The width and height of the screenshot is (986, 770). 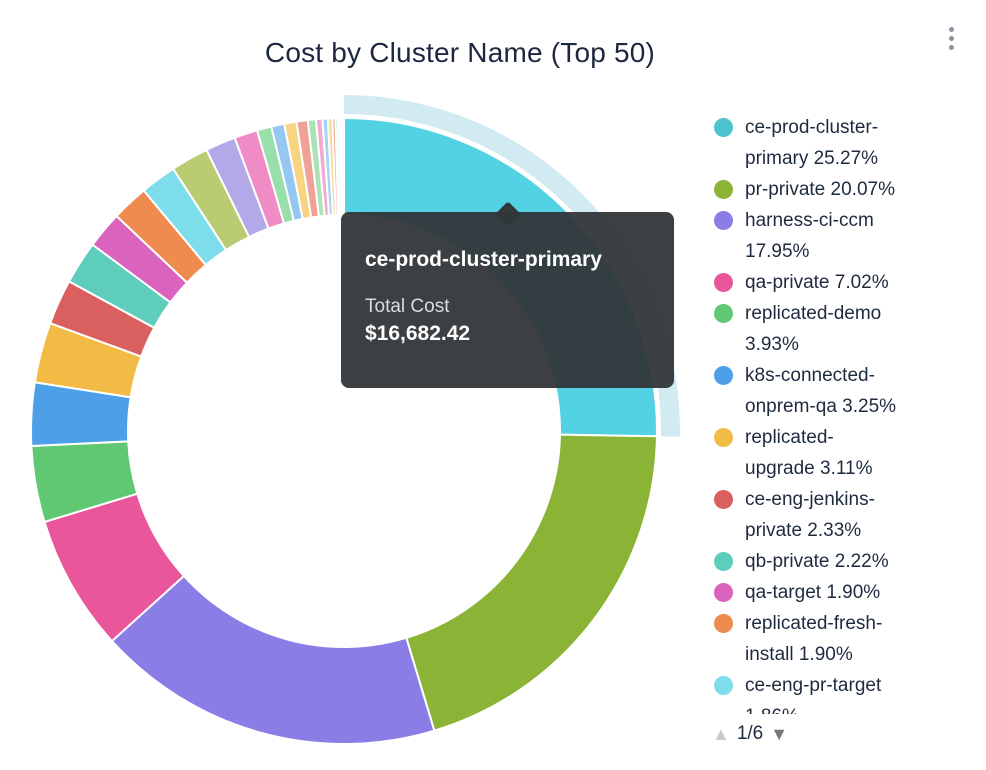 I want to click on legend-item: pr-private 20.07%, so click(x=838, y=189).